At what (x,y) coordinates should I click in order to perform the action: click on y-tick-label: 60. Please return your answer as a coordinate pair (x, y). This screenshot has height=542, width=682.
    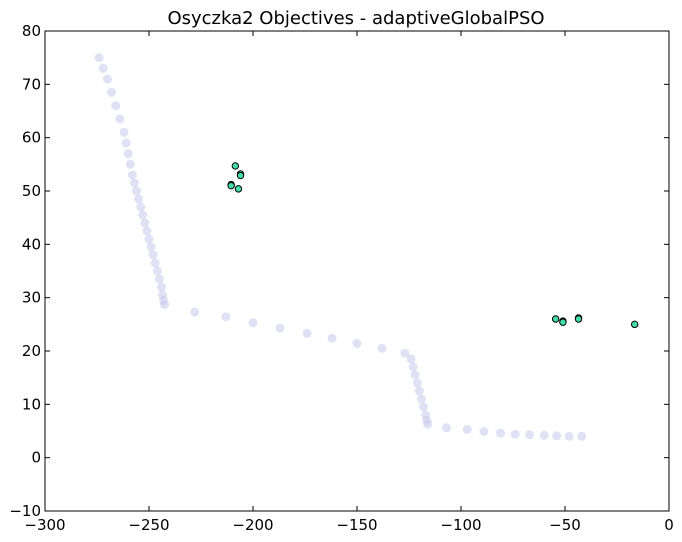
    Looking at the image, I should click on (31, 138).